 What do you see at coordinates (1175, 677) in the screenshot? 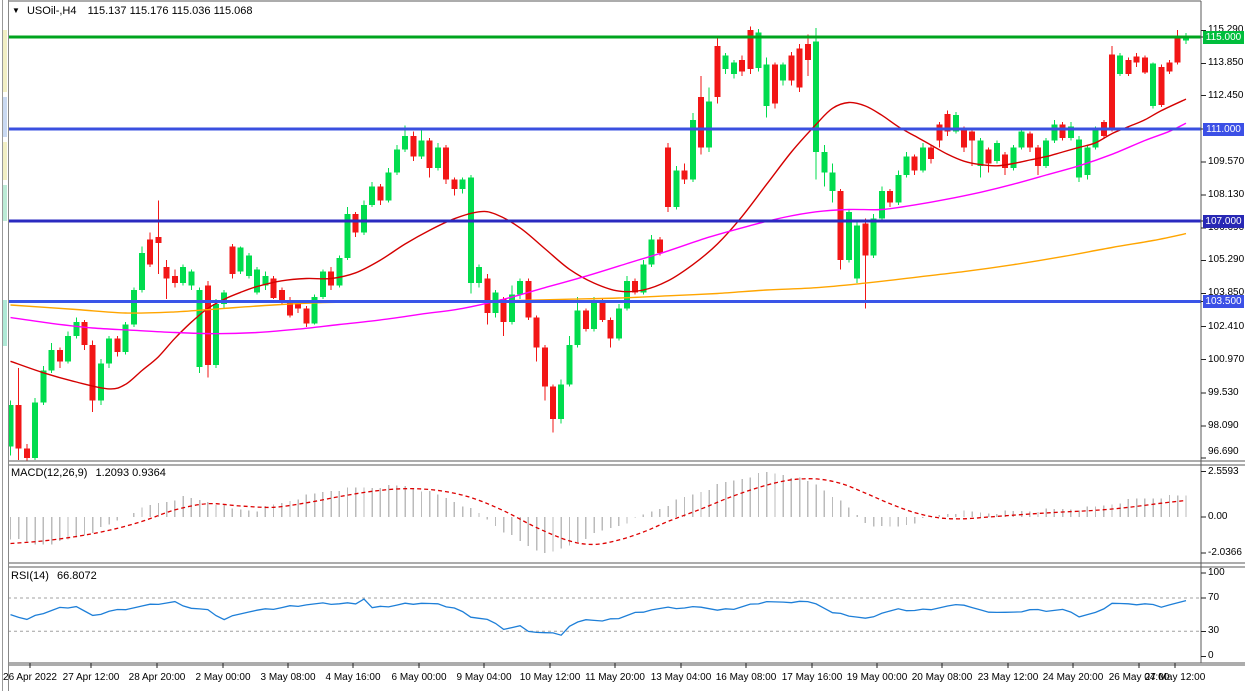
I see `time-axis-label: 27 May 12:00` at bounding box center [1175, 677].